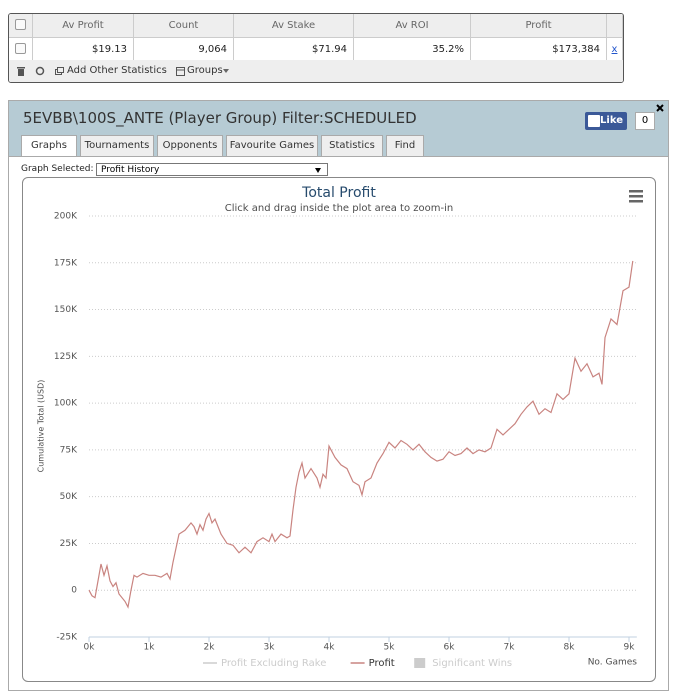 This screenshot has width=680, height=700. Describe the element at coordinates (117, 145) in the screenshot. I see `tab: Tournaments` at that location.